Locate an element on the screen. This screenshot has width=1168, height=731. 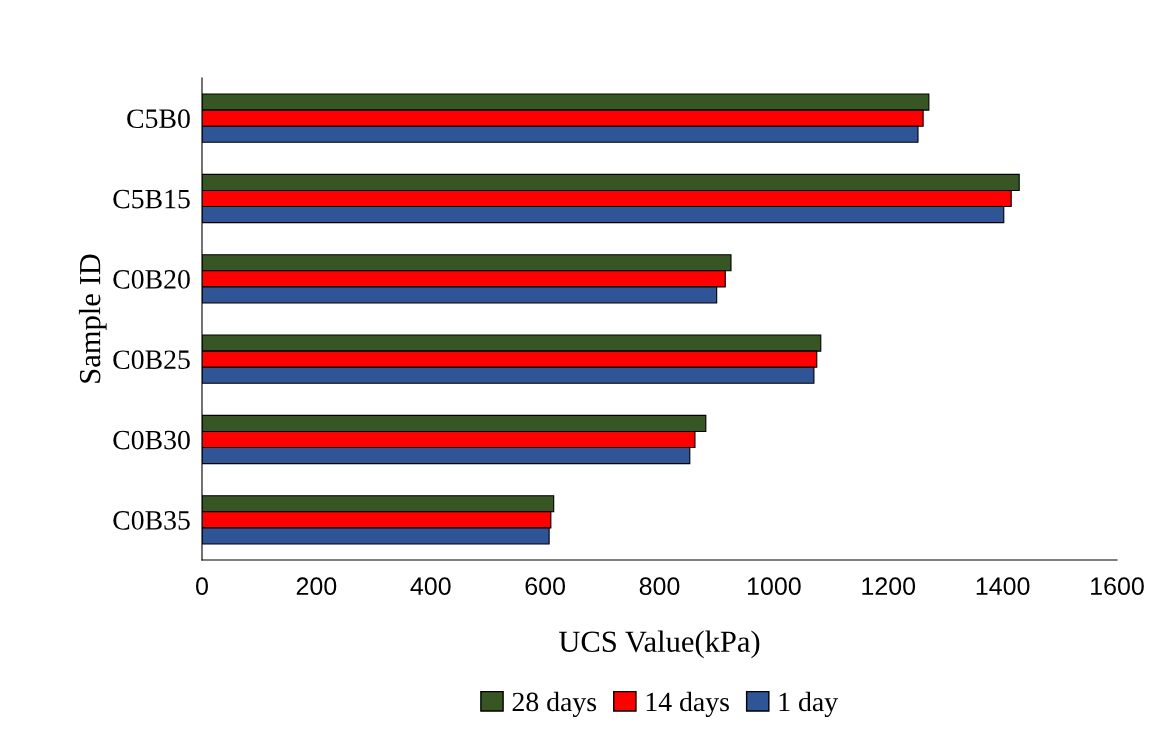
y-tick-label: C5B0 is located at coordinates (158, 119).